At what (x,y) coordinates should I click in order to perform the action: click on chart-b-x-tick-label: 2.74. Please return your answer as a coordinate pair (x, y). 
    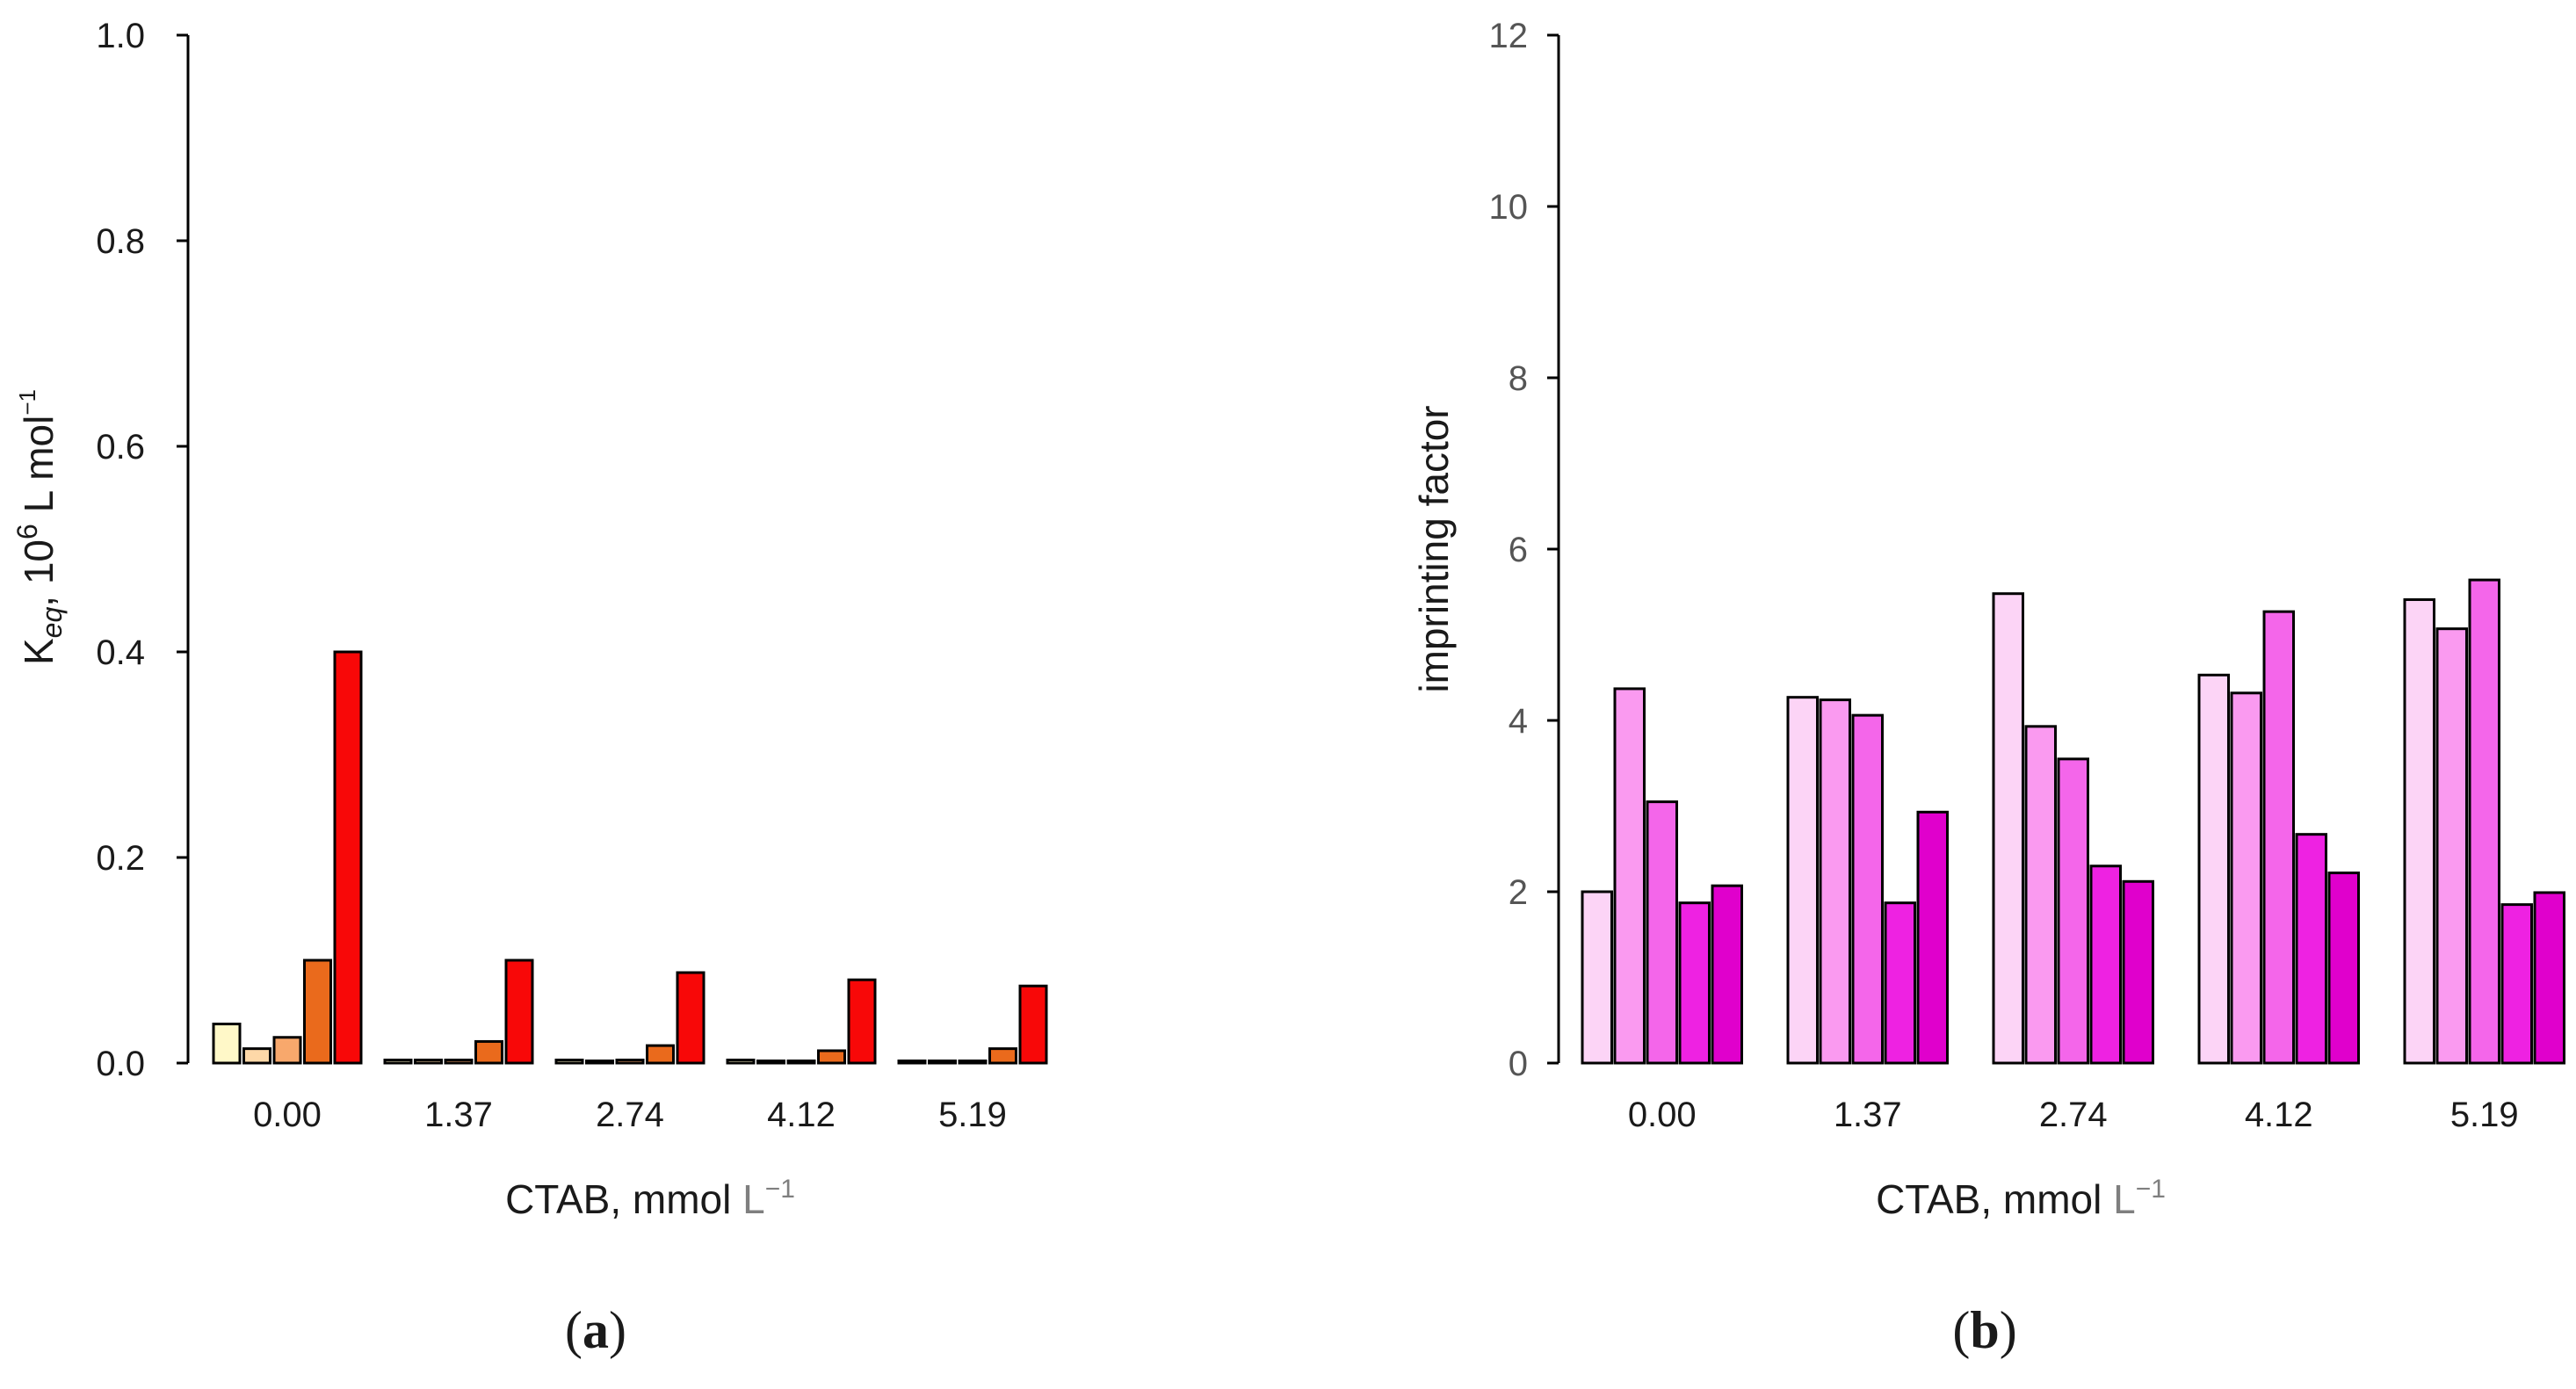
    Looking at the image, I should click on (2073, 1115).